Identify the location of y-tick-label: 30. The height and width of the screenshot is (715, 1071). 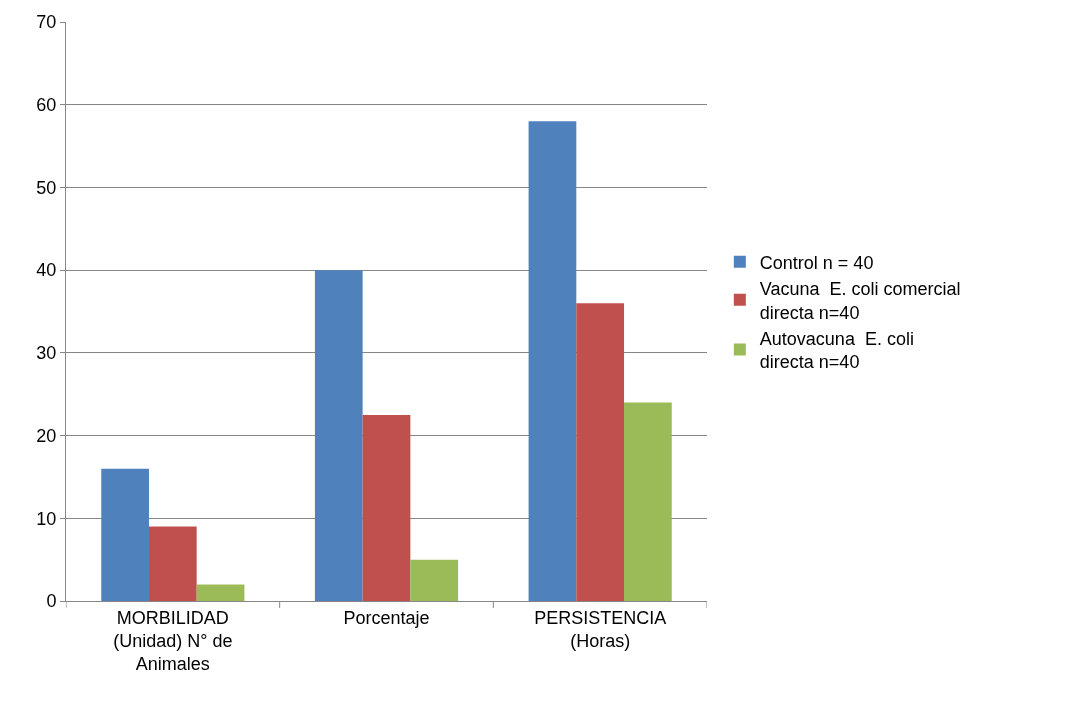
(46, 353).